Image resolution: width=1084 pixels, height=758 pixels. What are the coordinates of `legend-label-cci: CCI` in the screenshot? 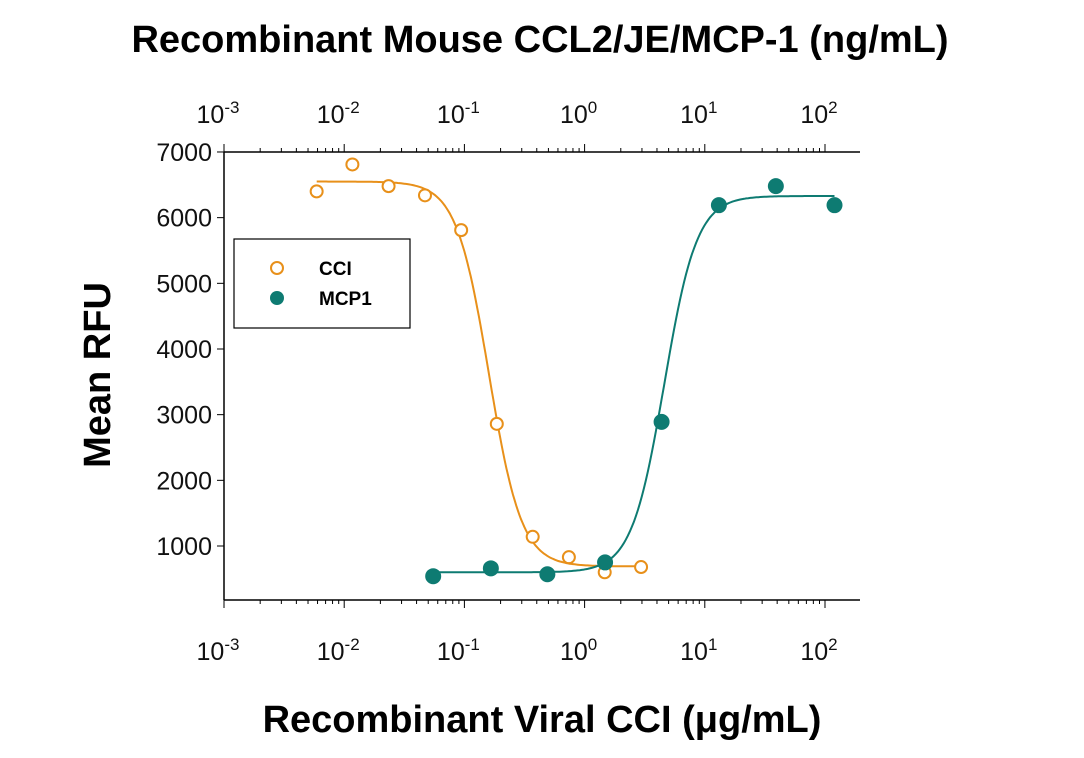 It's located at (335, 269).